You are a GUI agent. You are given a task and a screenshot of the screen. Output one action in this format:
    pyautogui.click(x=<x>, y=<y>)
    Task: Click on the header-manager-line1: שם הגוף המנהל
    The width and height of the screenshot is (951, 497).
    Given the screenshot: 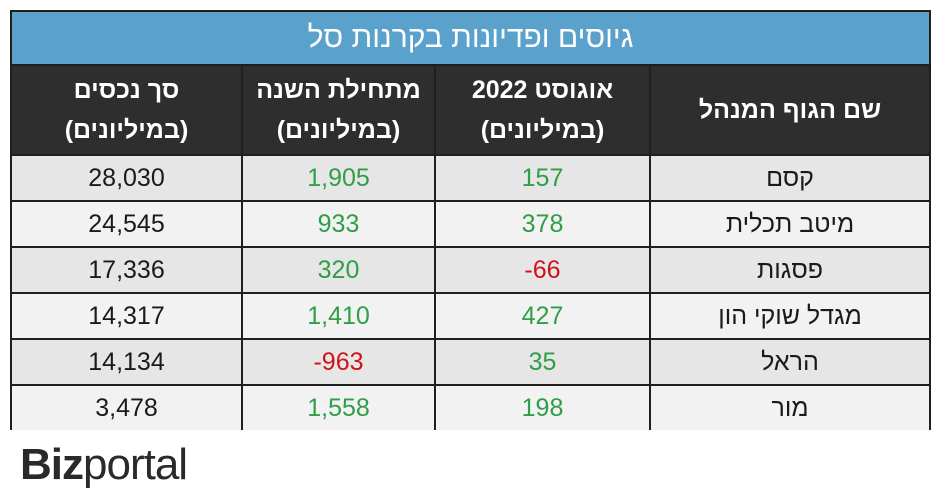 What is the action you would take?
    pyautogui.click(x=790, y=110)
    